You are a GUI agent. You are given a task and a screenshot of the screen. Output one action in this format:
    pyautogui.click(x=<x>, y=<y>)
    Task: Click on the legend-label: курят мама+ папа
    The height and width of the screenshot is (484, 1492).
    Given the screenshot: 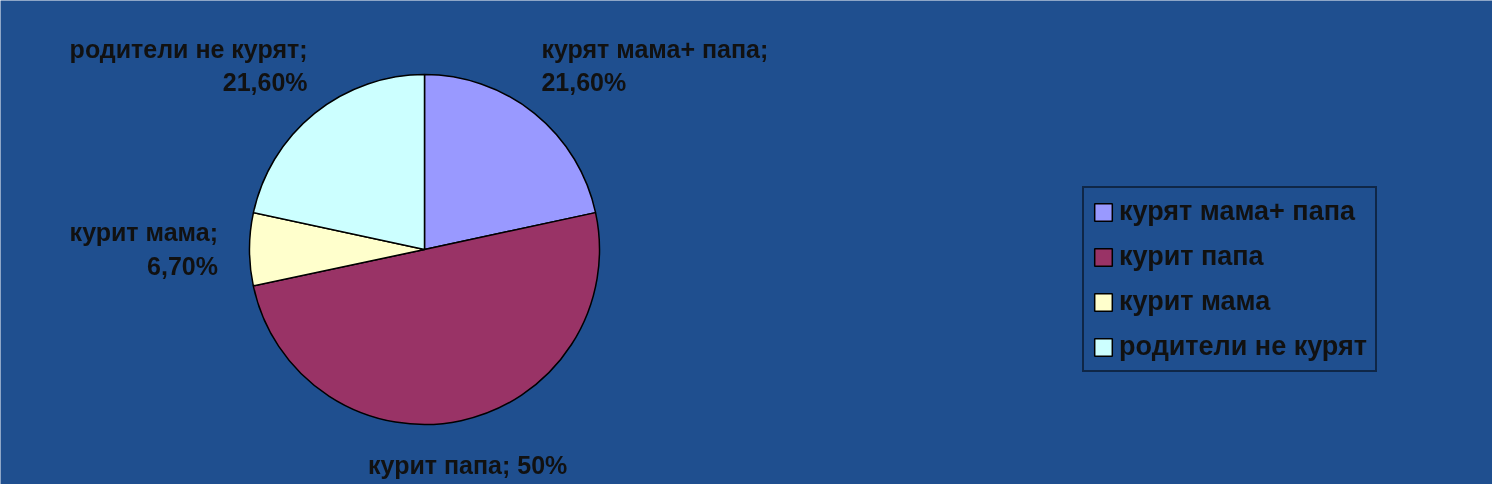 What is the action you would take?
    pyautogui.click(x=1237, y=211)
    